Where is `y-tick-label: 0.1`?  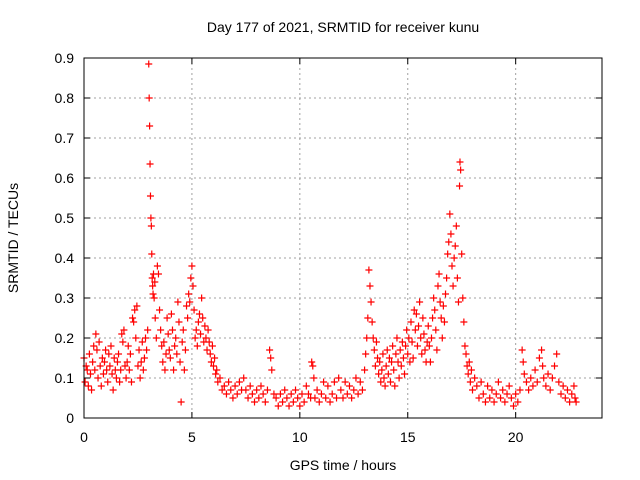 y-tick-label: 0.1 is located at coordinates (65, 378).